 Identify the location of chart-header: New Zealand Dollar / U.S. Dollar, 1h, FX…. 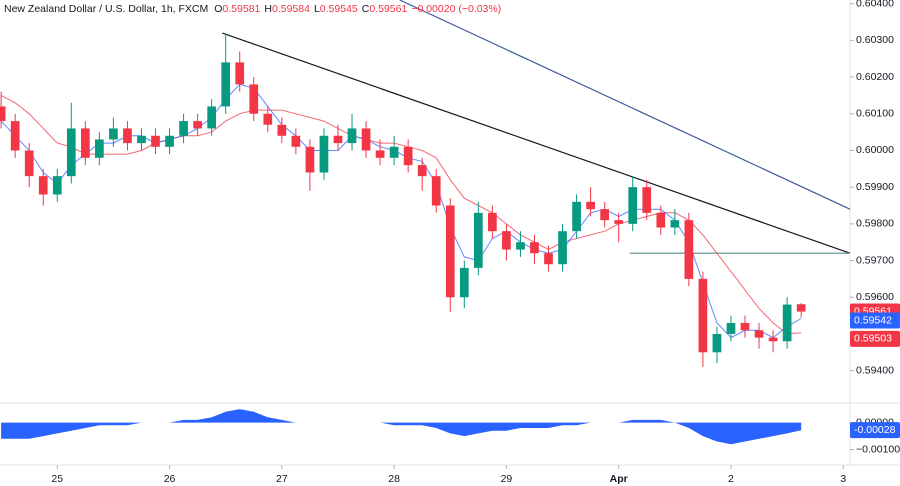
(252, 9).